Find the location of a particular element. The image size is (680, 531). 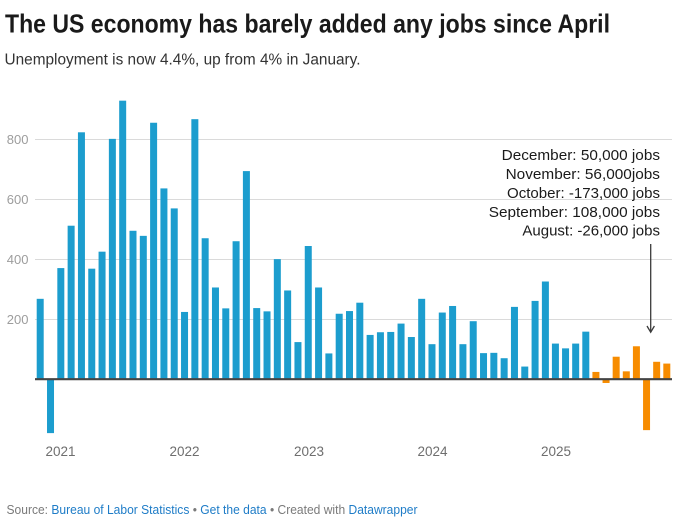

svg-text: 400 is located at coordinates (18, 259).